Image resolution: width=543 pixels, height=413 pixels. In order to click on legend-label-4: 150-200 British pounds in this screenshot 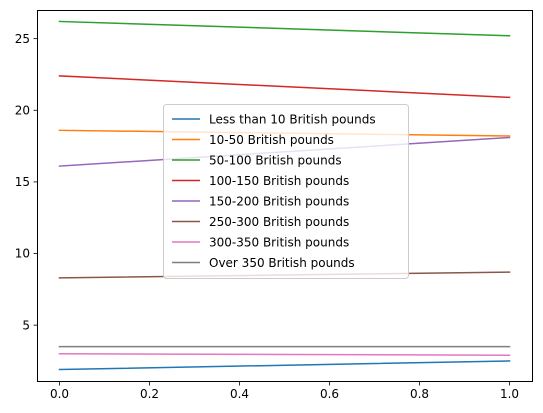, I will do `click(279, 201)`.